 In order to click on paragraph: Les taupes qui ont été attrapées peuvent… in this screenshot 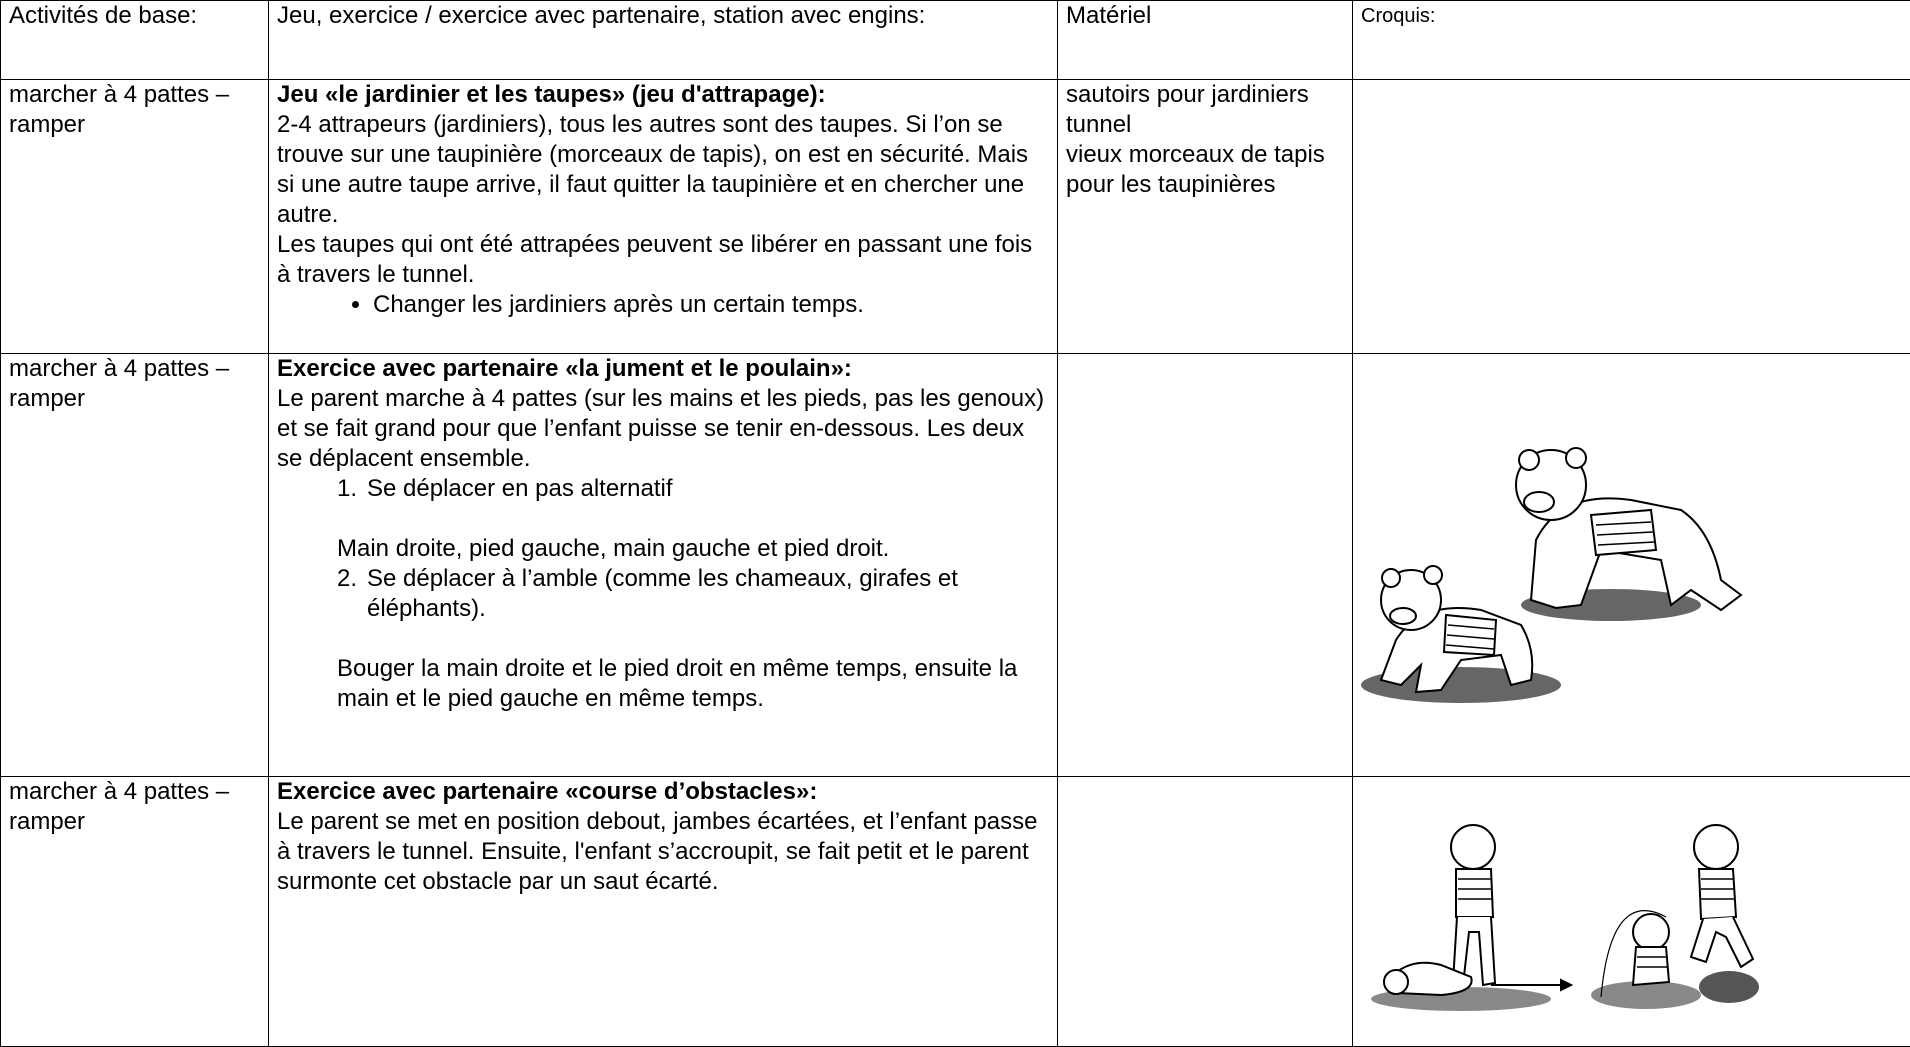, I will do `click(663, 260)`.